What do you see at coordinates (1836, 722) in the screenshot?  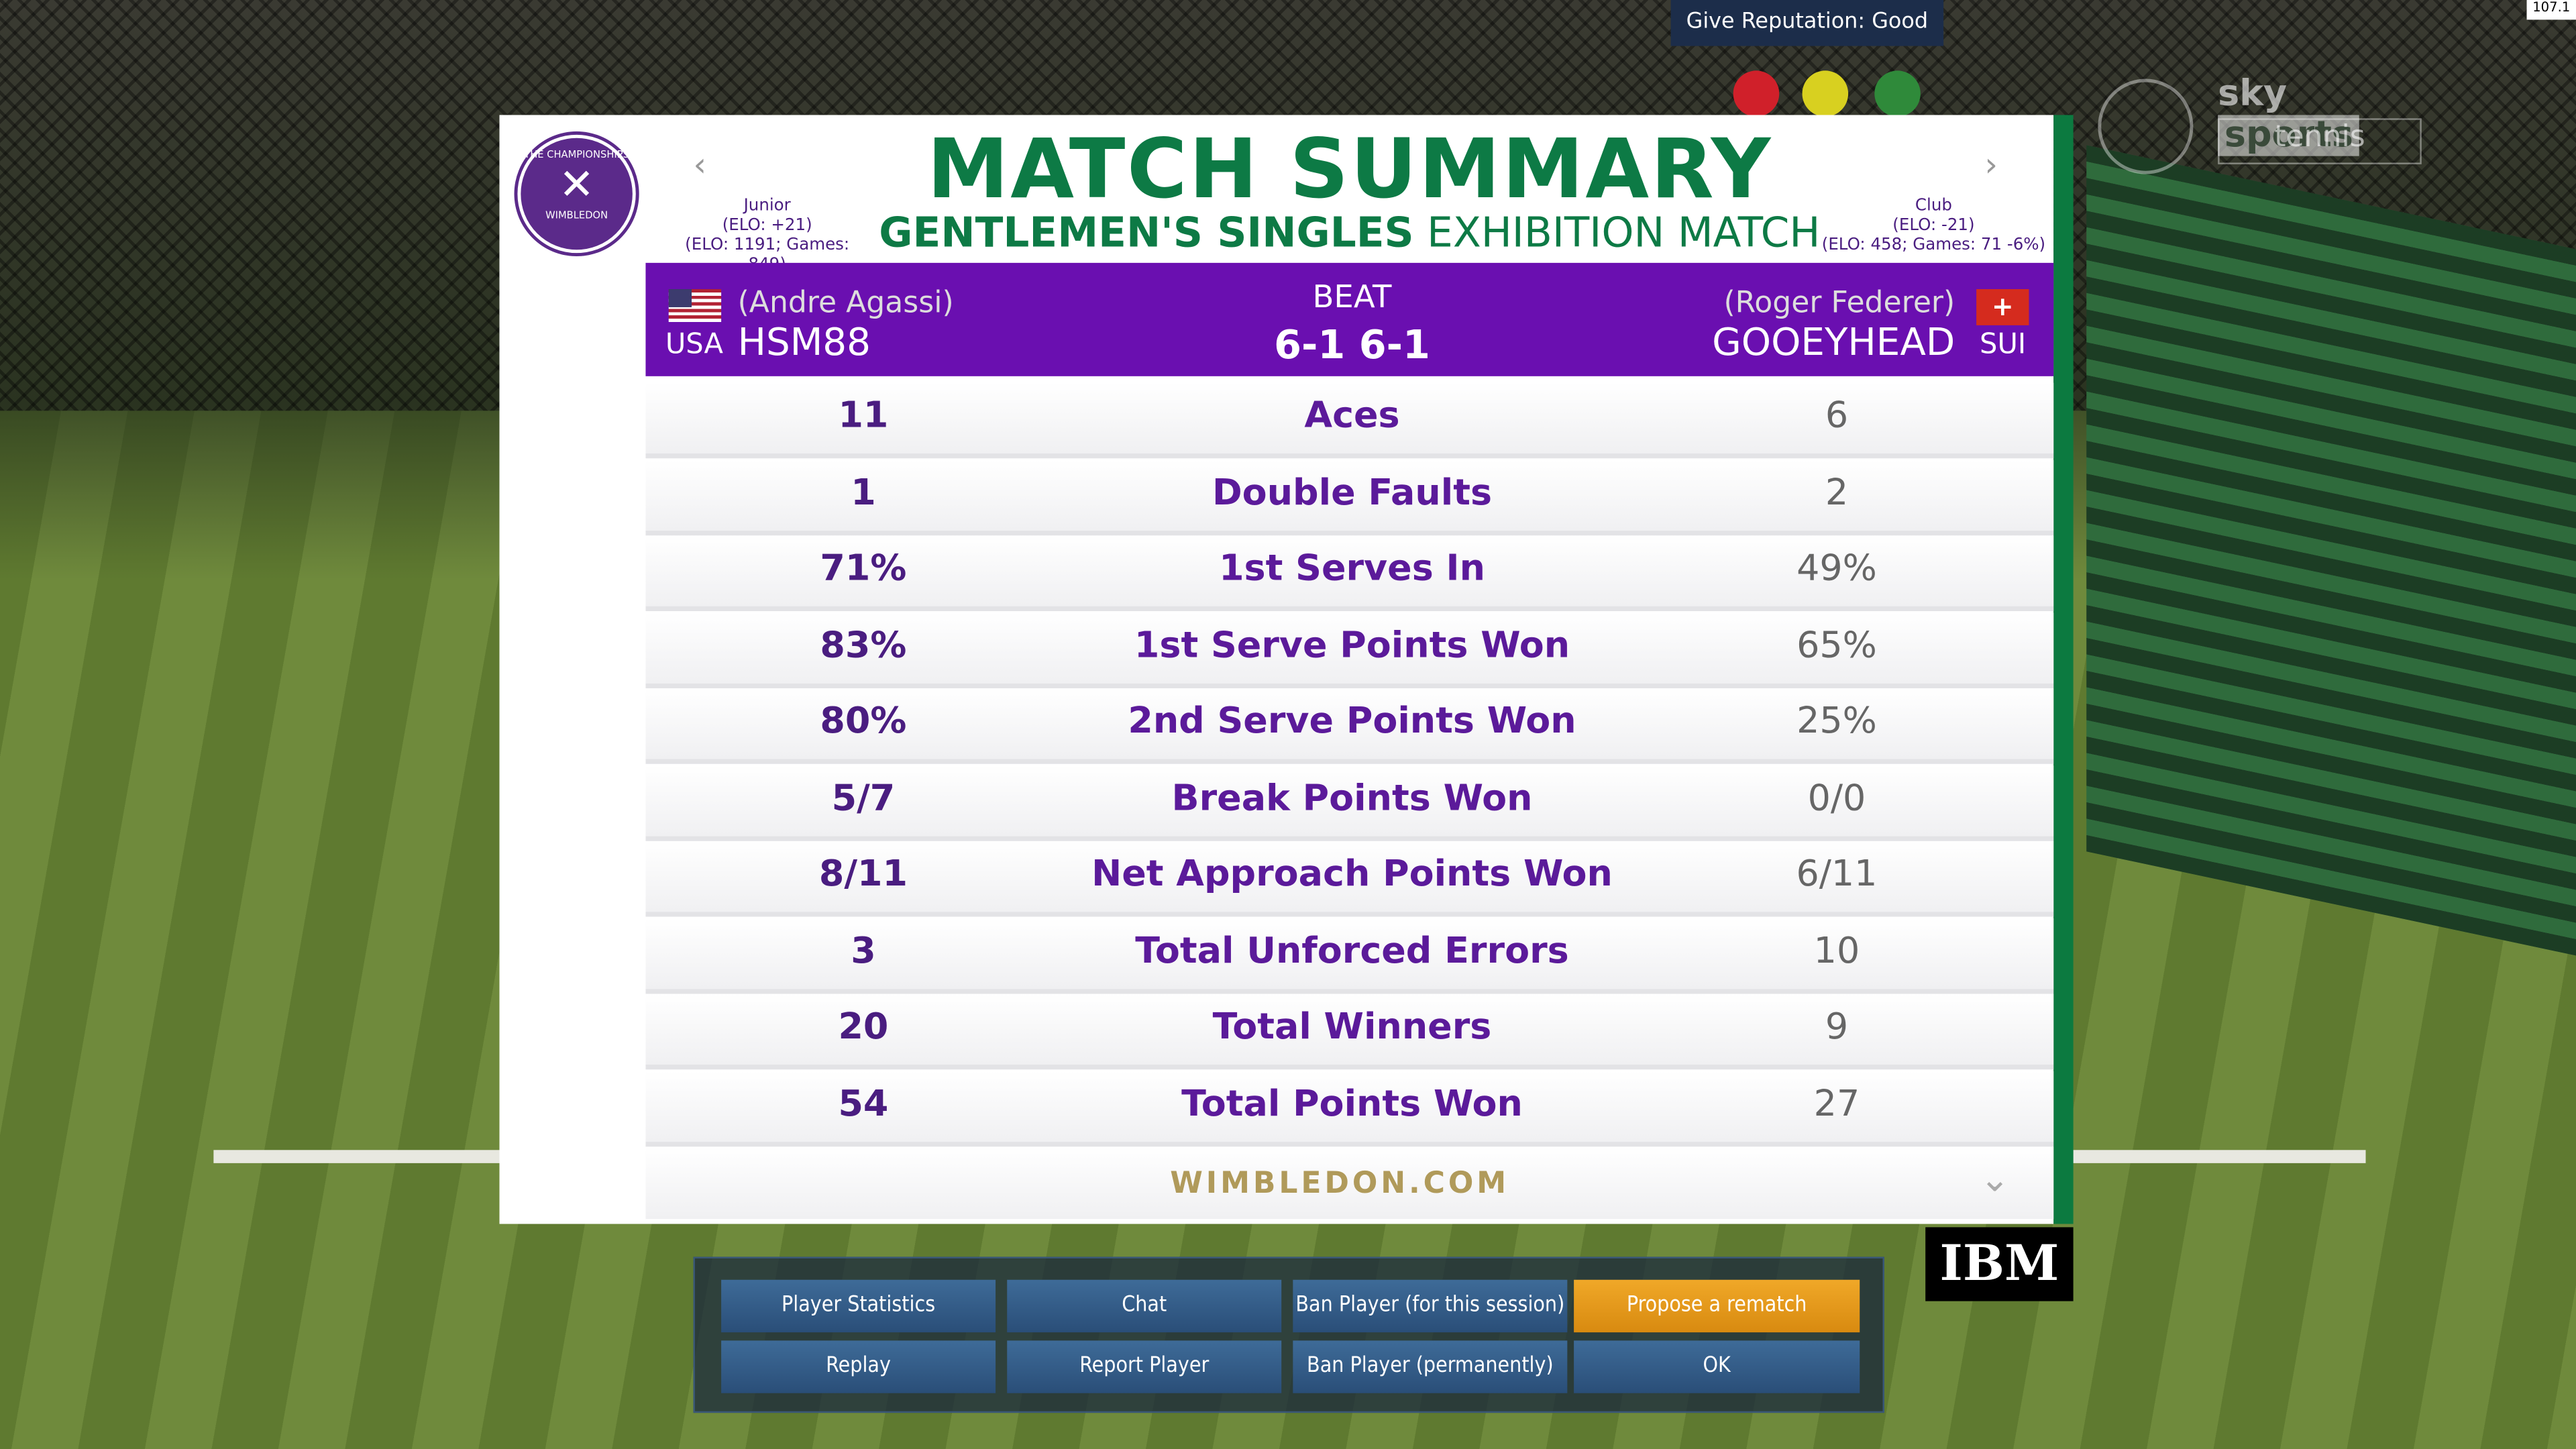 I see `right-value: 25%` at bounding box center [1836, 722].